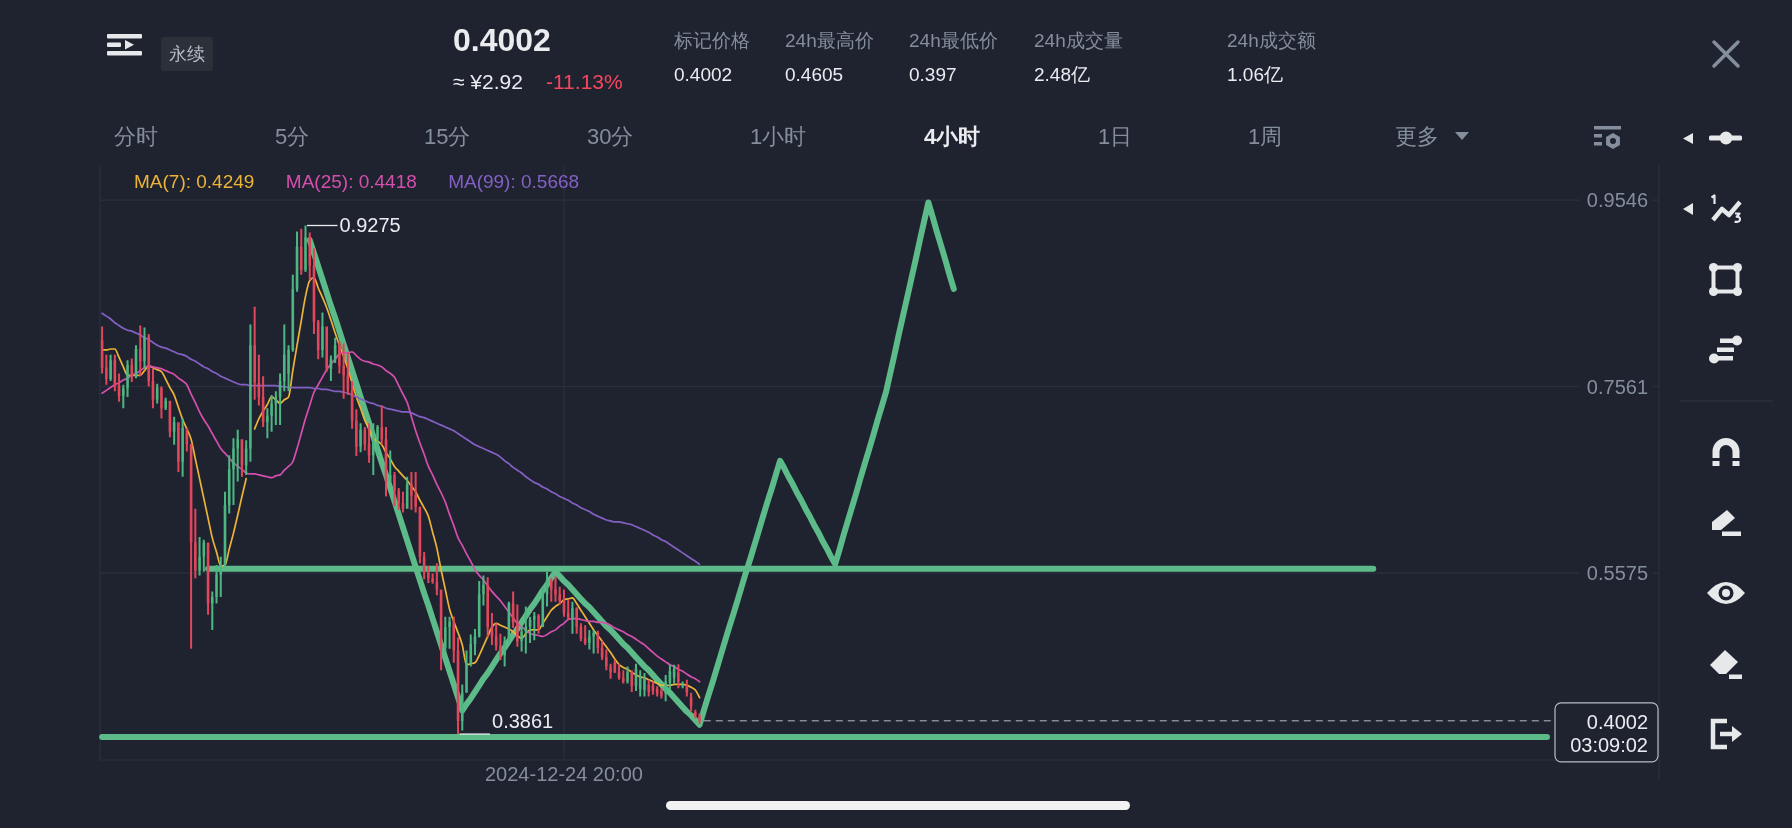 This screenshot has width=1792, height=828. I want to click on text: 1.06亿, so click(1255, 74).